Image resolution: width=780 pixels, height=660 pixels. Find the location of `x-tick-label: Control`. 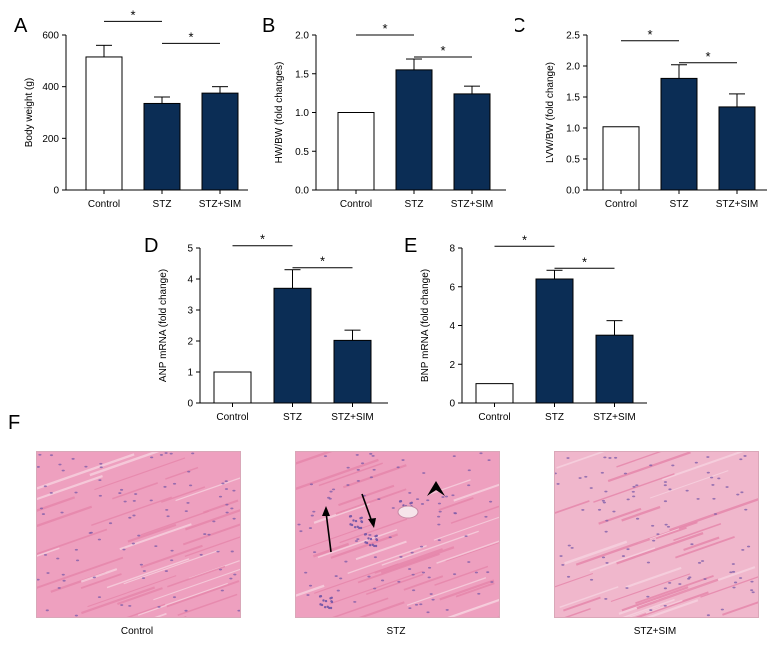

x-tick-label: Control is located at coordinates (356, 204).